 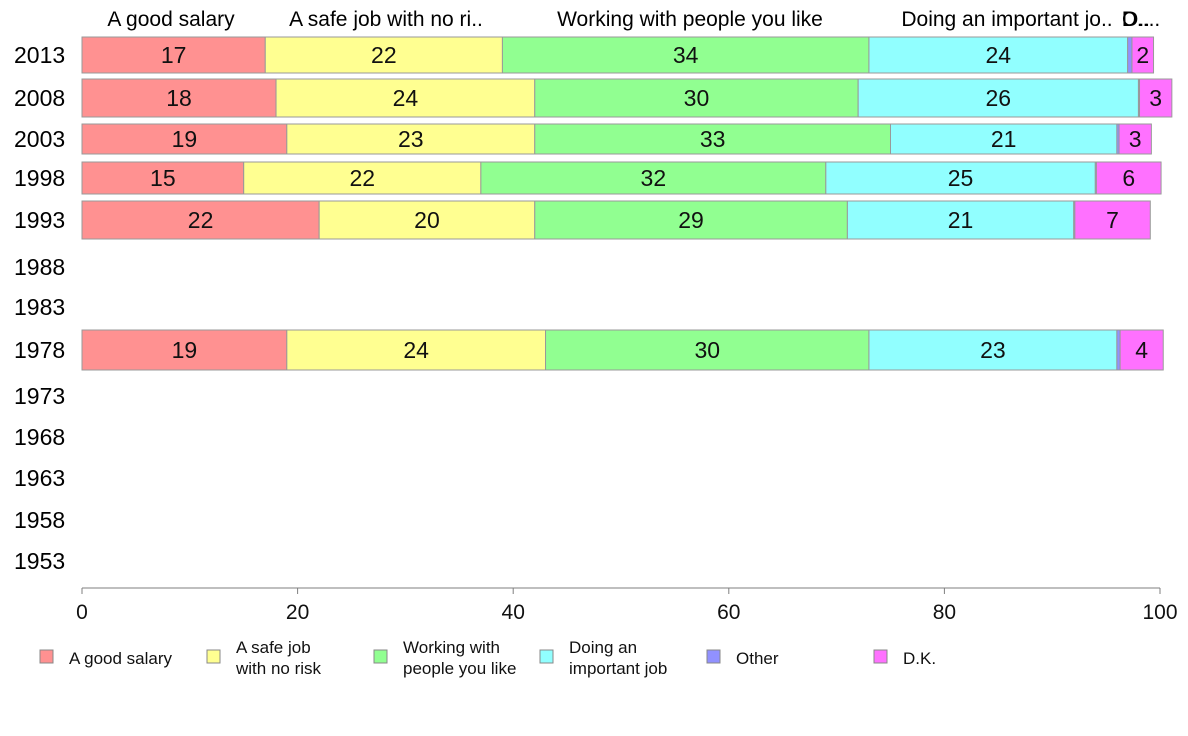 I want to click on legend-label-2-line-1: A safe job, so click(x=273, y=647).